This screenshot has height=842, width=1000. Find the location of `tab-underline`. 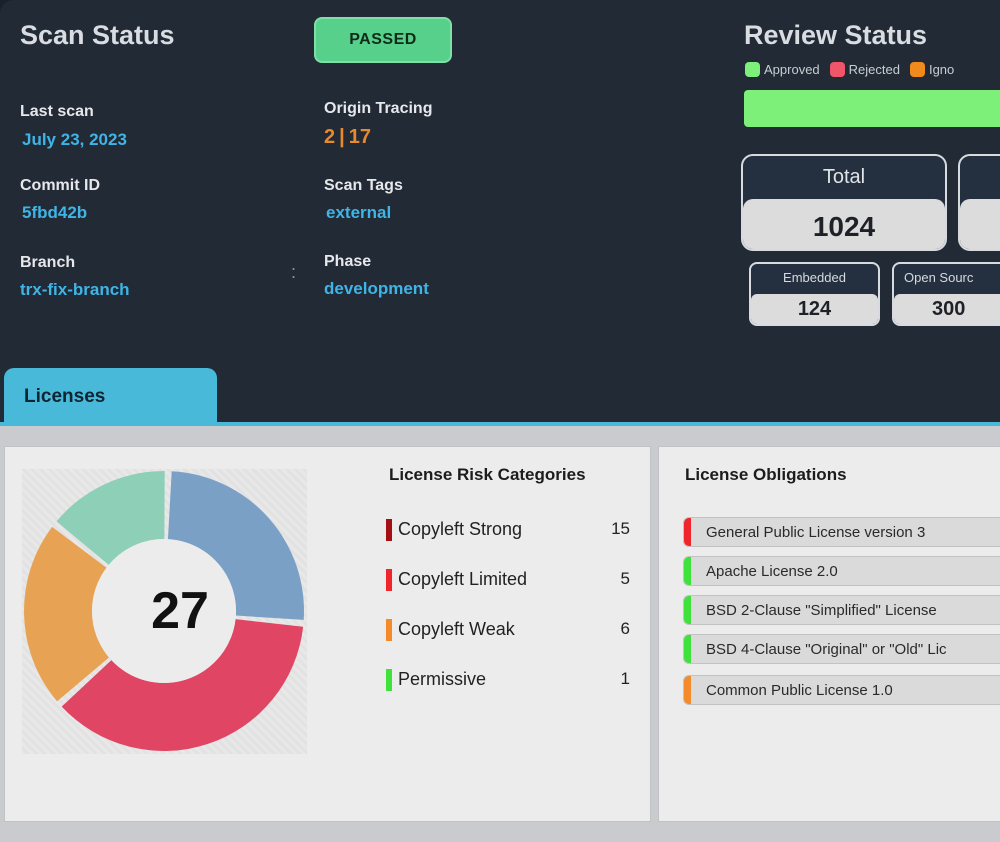

tab-underline is located at coordinates (500, 424).